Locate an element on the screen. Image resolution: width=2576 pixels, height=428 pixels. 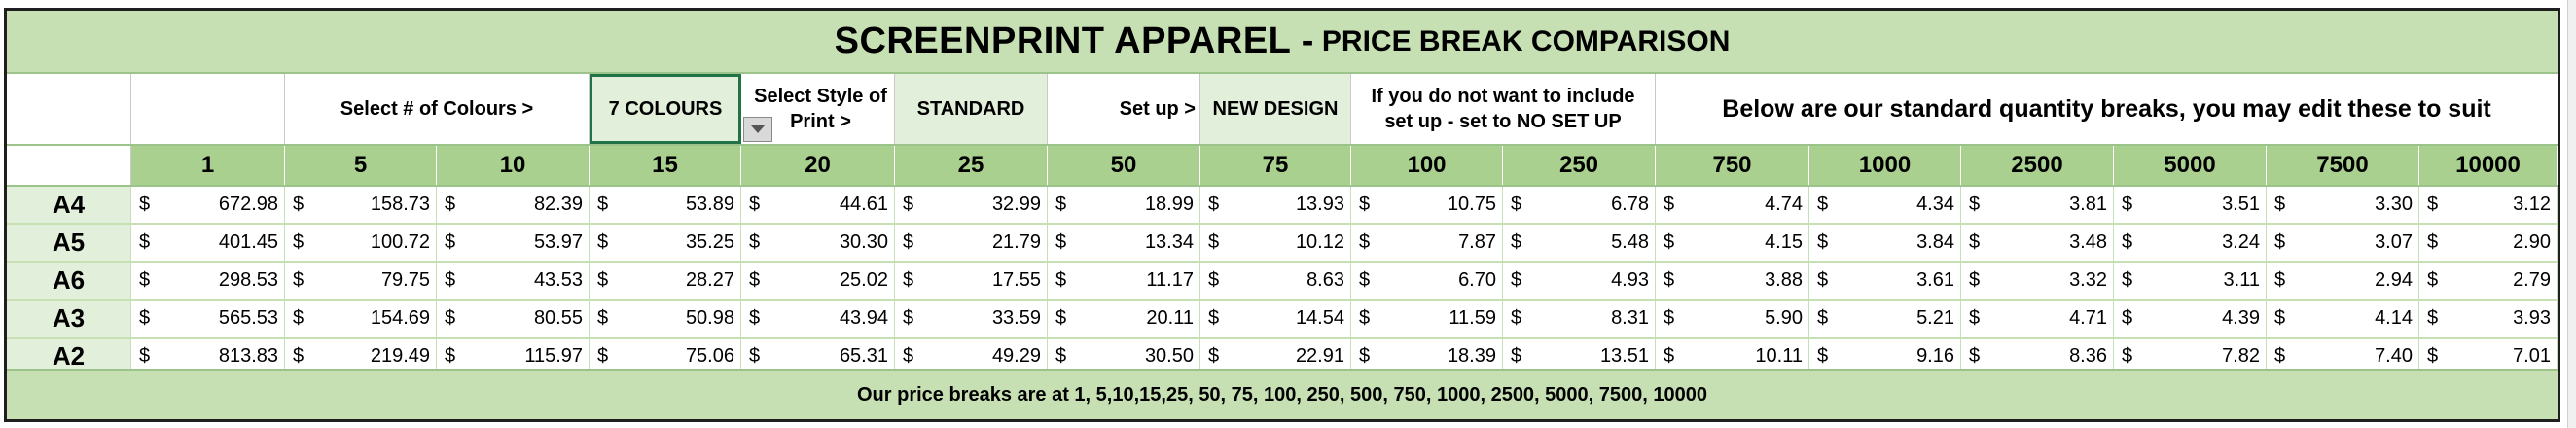
price-cell: $11.17 is located at coordinates (1124, 281).